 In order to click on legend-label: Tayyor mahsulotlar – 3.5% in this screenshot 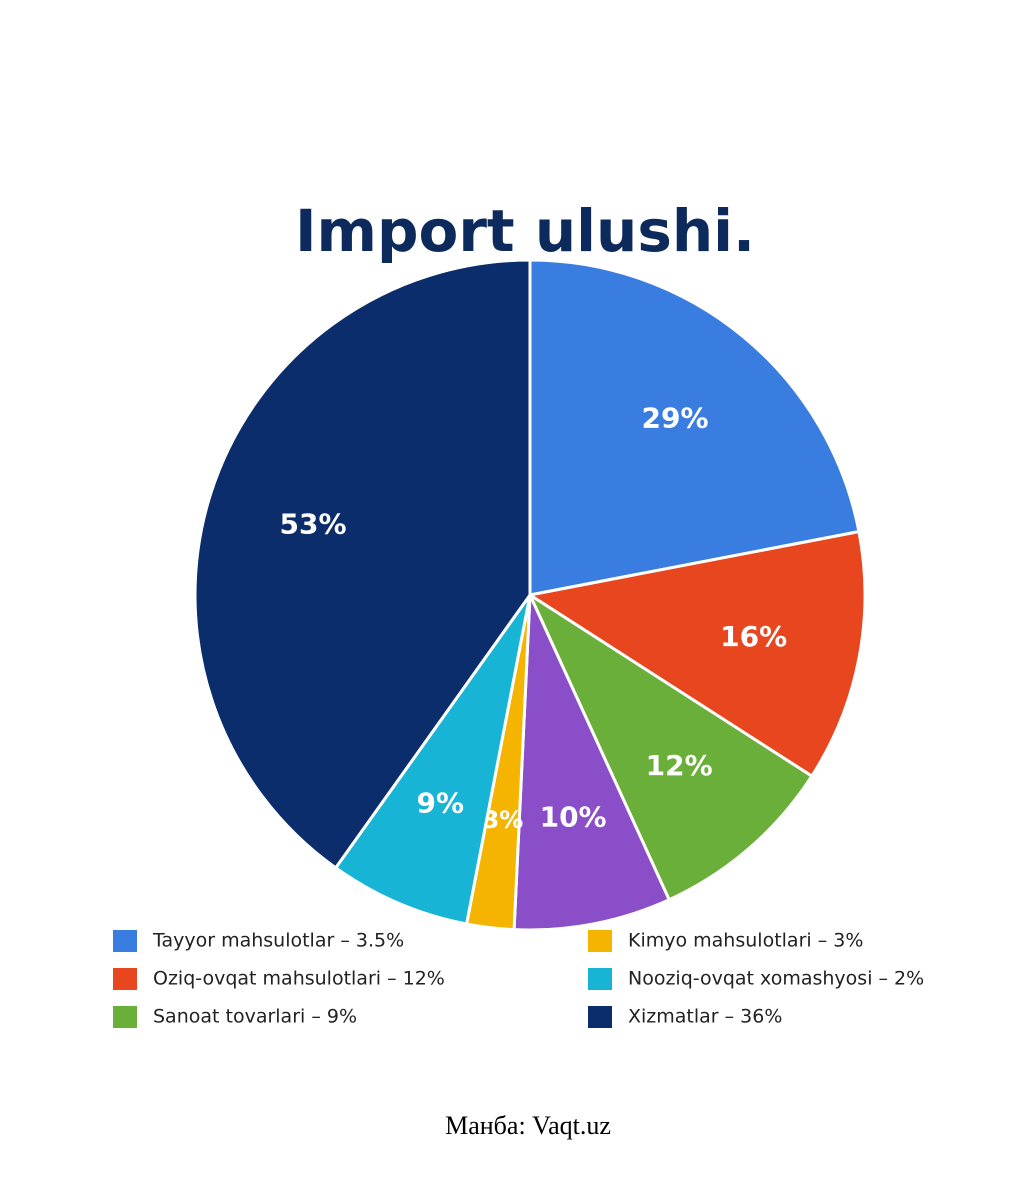, I will do `click(278, 941)`.